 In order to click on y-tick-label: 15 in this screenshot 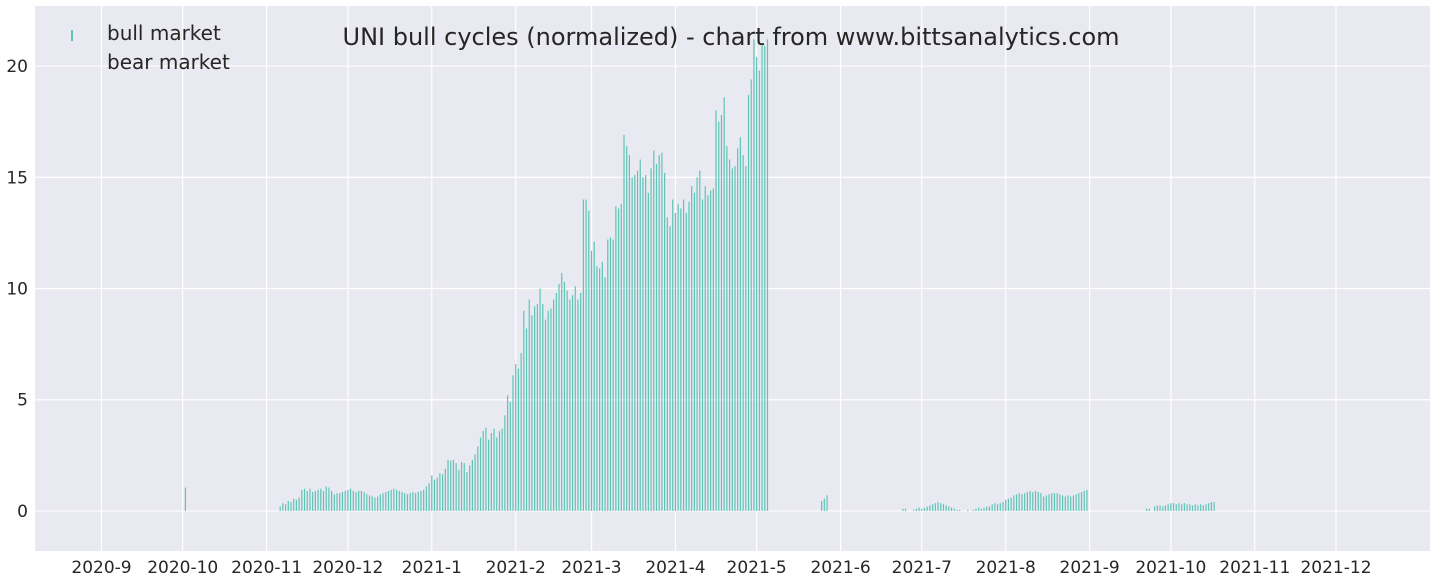, I will do `click(17, 178)`.